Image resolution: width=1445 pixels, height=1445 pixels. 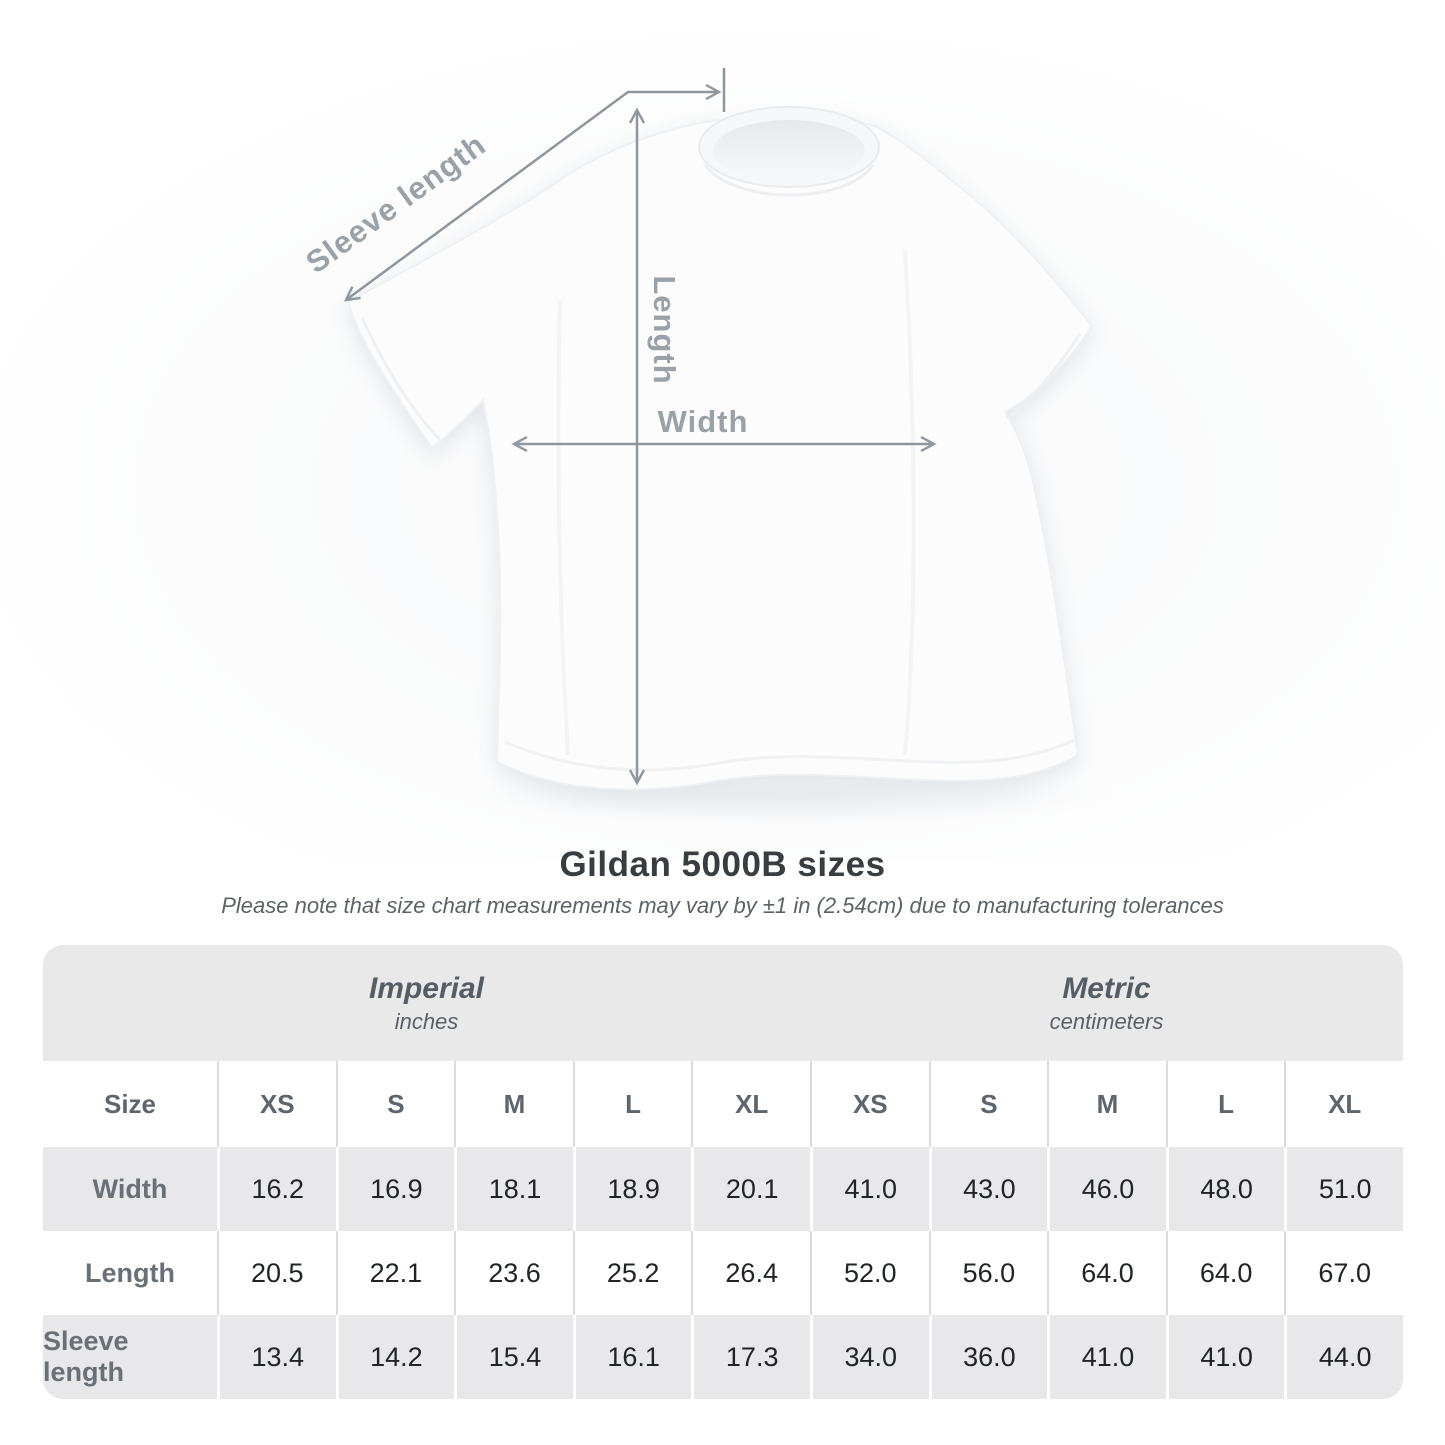 I want to click on size-header-cell: Size, so click(x=130, y=1104).